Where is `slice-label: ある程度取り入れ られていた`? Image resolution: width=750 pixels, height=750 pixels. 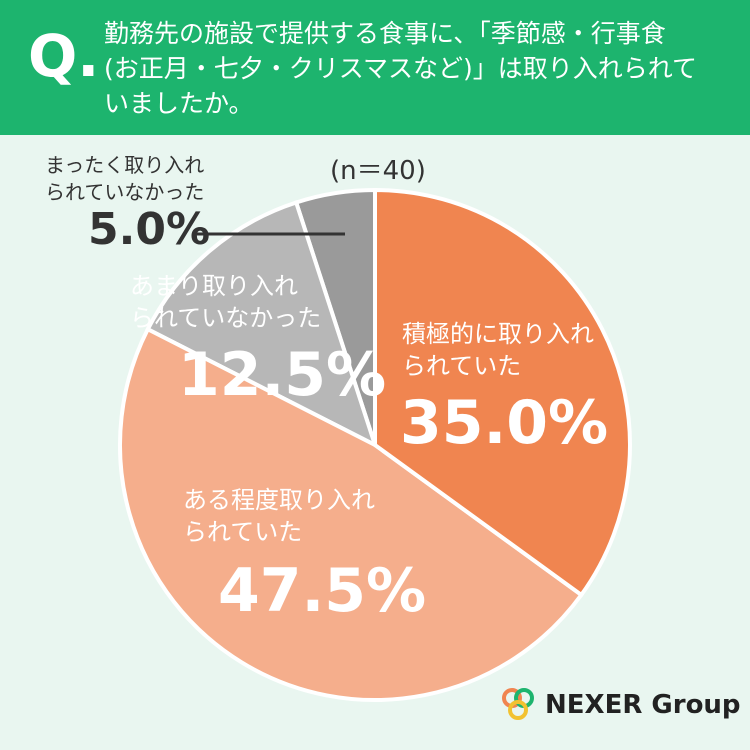 slice-label: ある程度取り入れ られていた is located at coordinates (279, 516).